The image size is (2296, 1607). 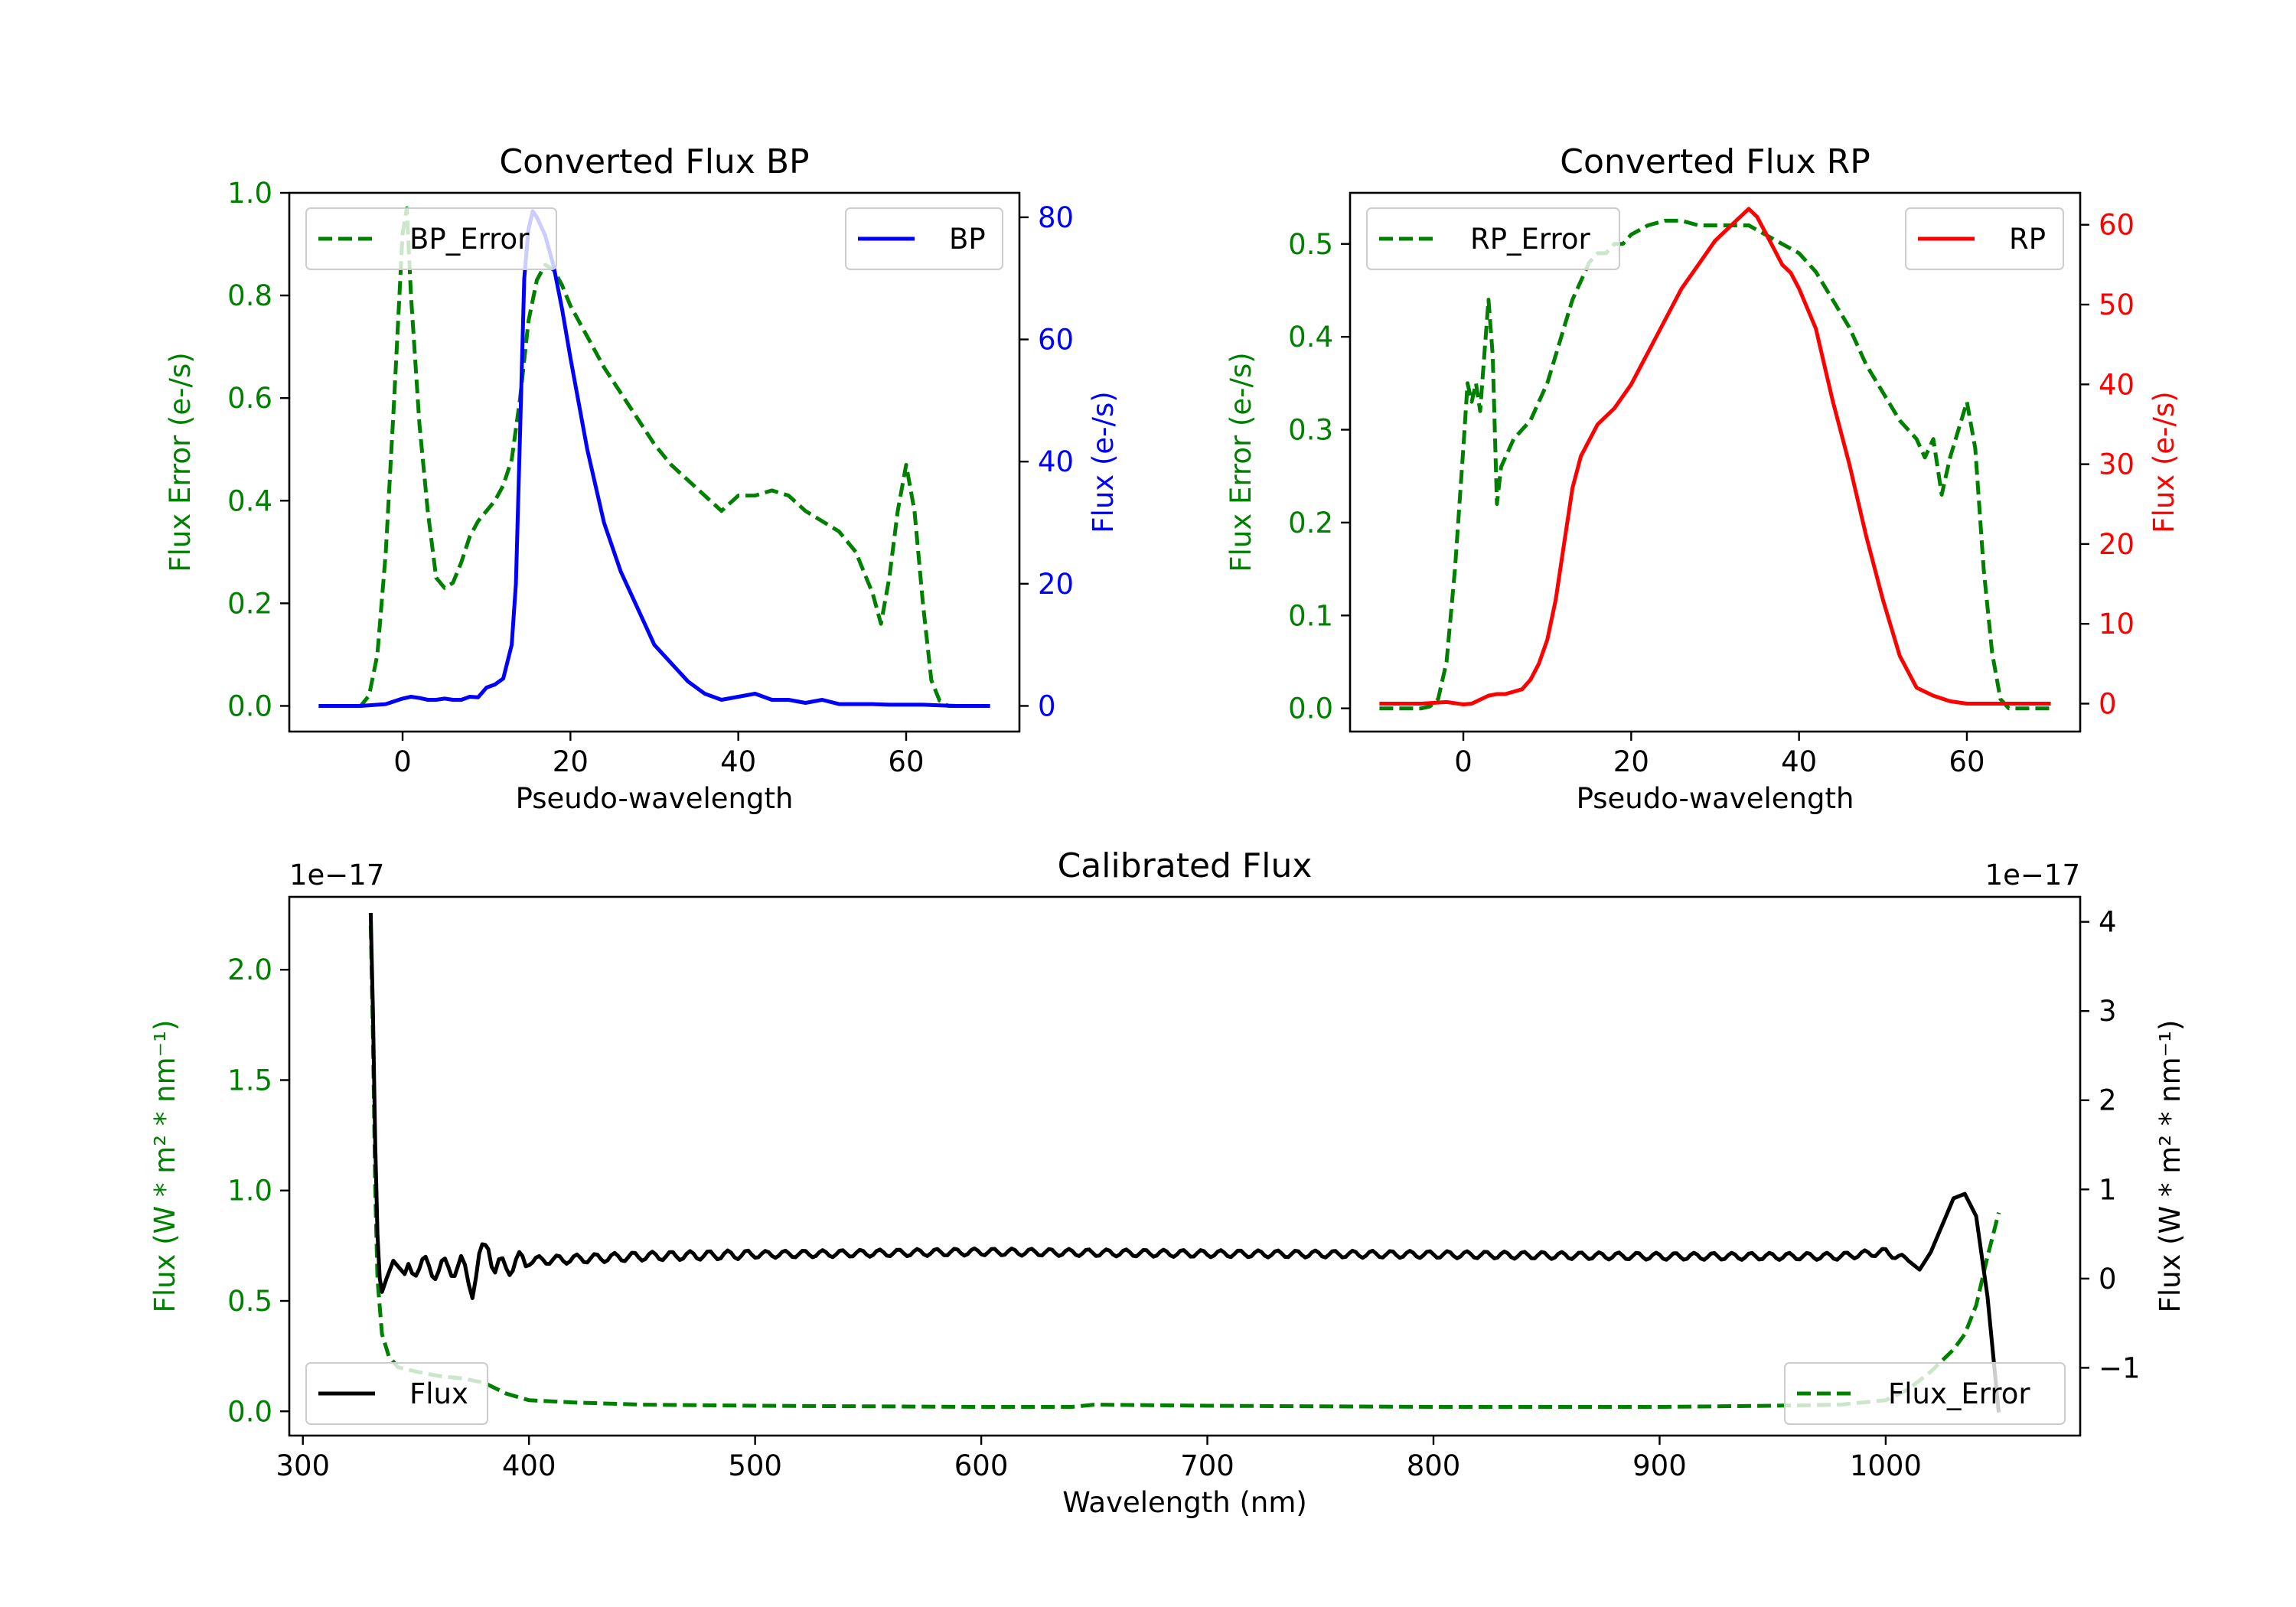 I want to click on x-tick-label: 300, so click(x=303, y=1465).